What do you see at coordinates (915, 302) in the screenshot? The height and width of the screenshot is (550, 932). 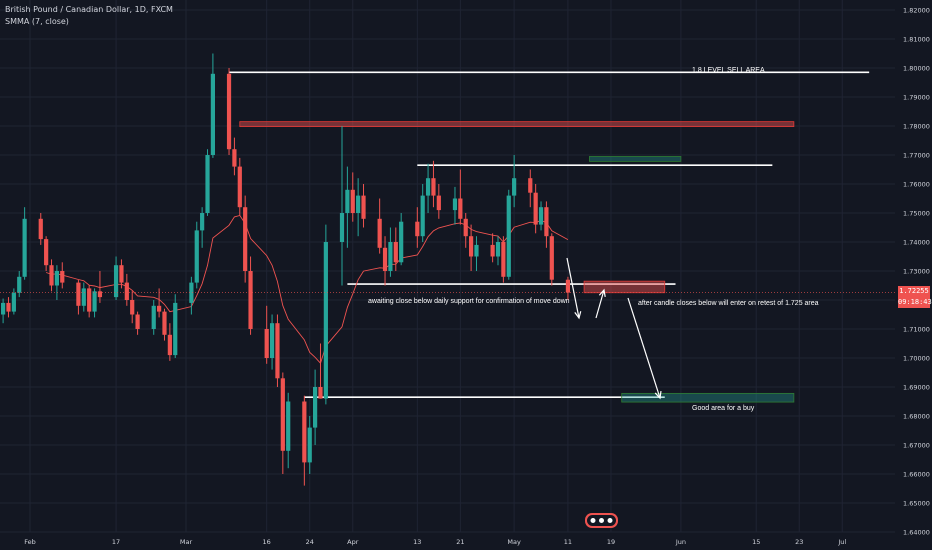 I see `bar-countdown: 09:18:43` at bounding box center [915, 302].